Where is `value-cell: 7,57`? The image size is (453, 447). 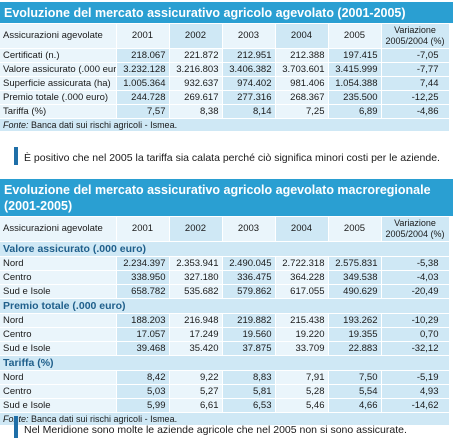 value-cell: 7,57 is located at coordinates (143, 111).